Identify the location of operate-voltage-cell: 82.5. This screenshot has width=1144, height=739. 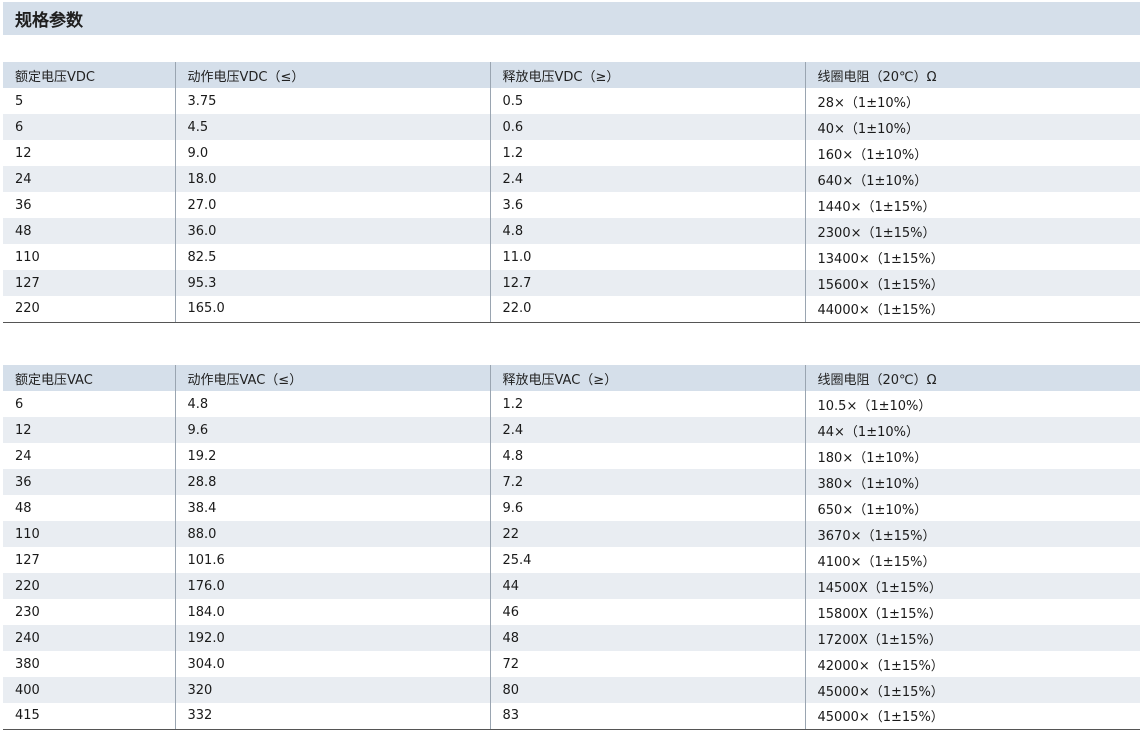
(333, 257).